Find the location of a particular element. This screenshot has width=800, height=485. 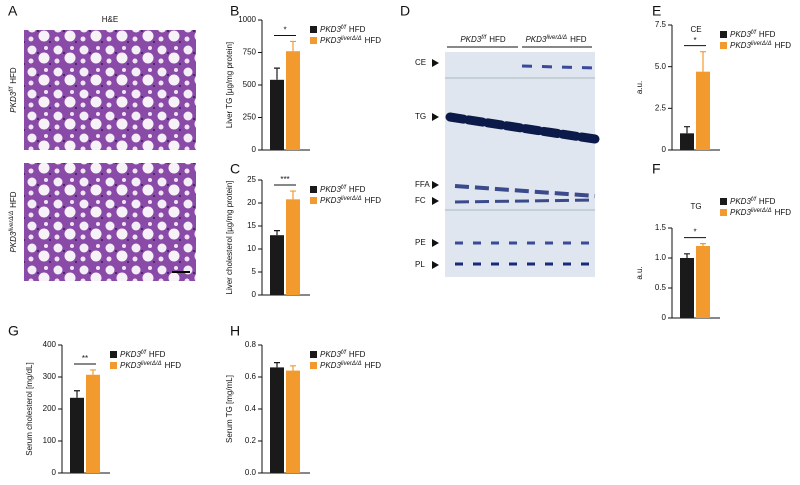

significance-label: *** is located at coordinates (284, 179).